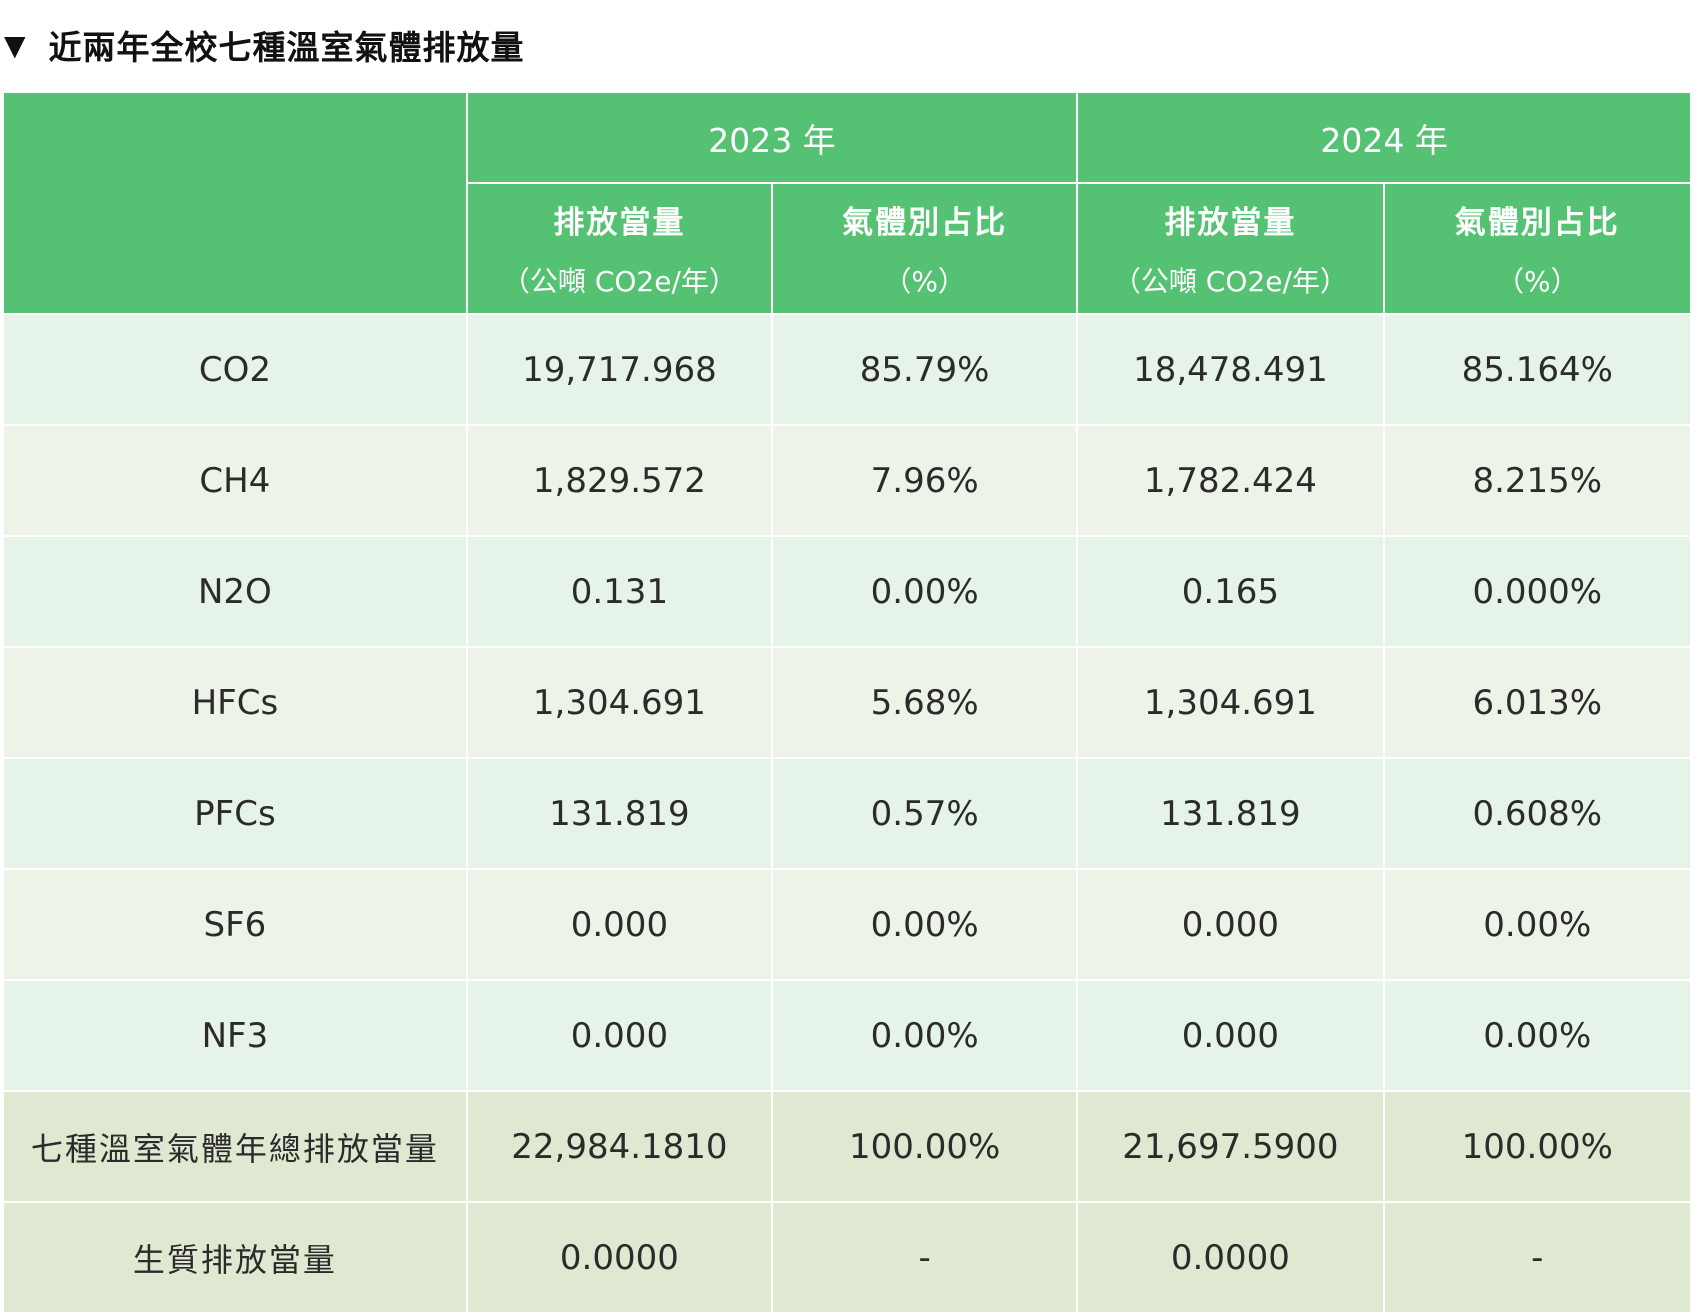  Describe the element at coordinates (1537, 813) in the screenshot. I see `share-2024-cell: 0.608%` at that location.